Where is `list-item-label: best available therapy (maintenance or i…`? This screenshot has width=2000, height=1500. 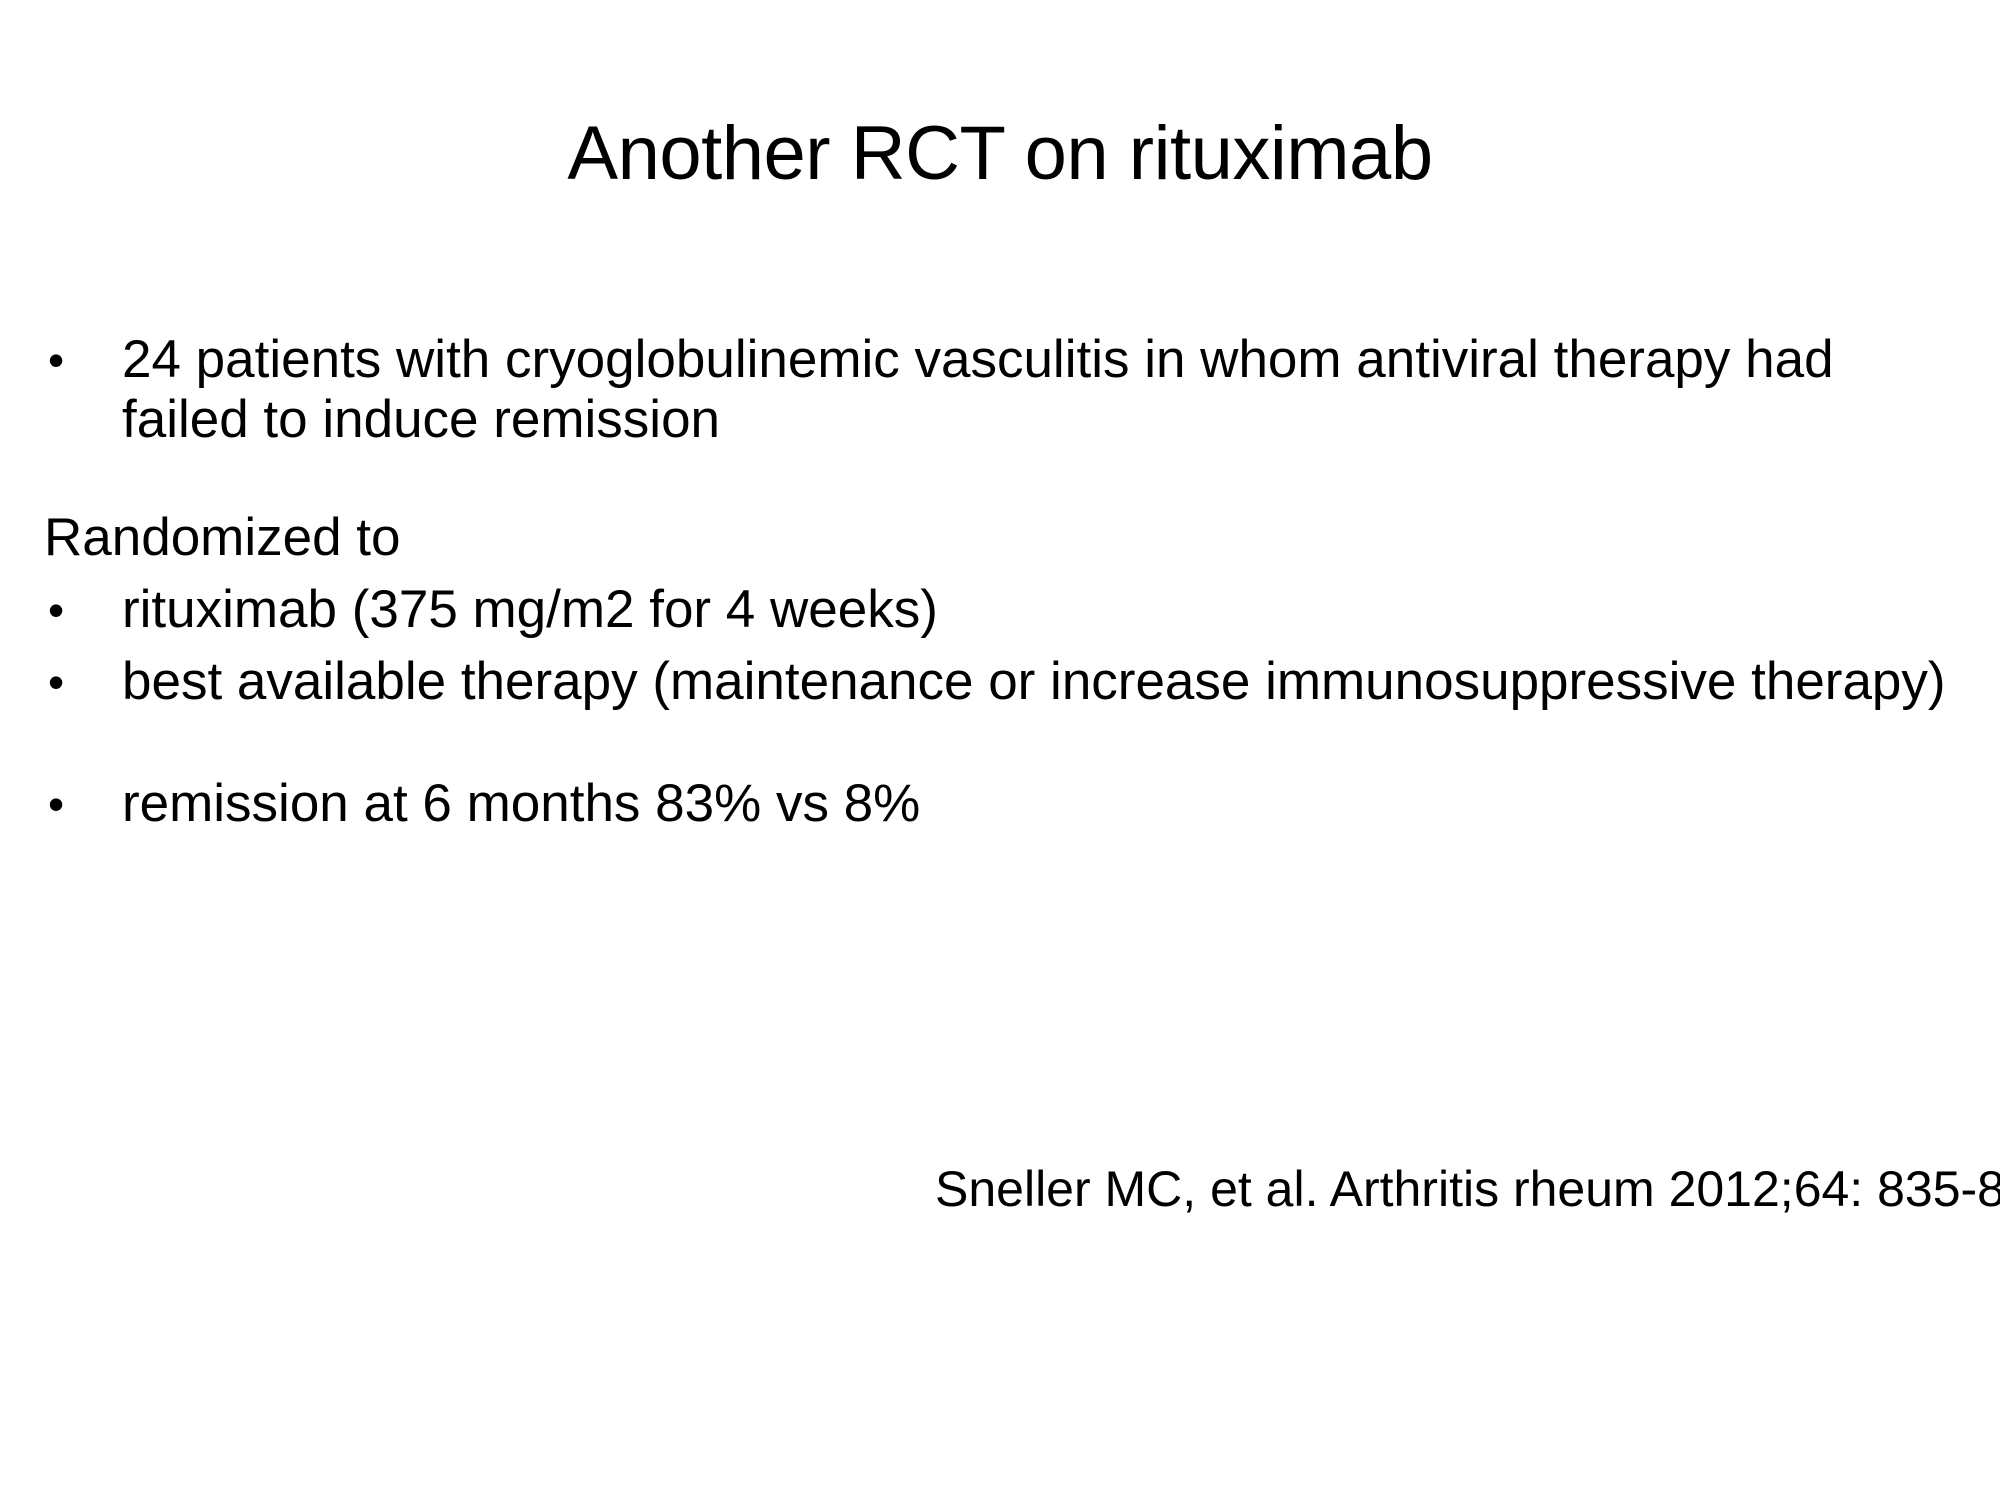 list-item-label: best available therapy (maintenance or i… is located at coordinates (1034, 681).